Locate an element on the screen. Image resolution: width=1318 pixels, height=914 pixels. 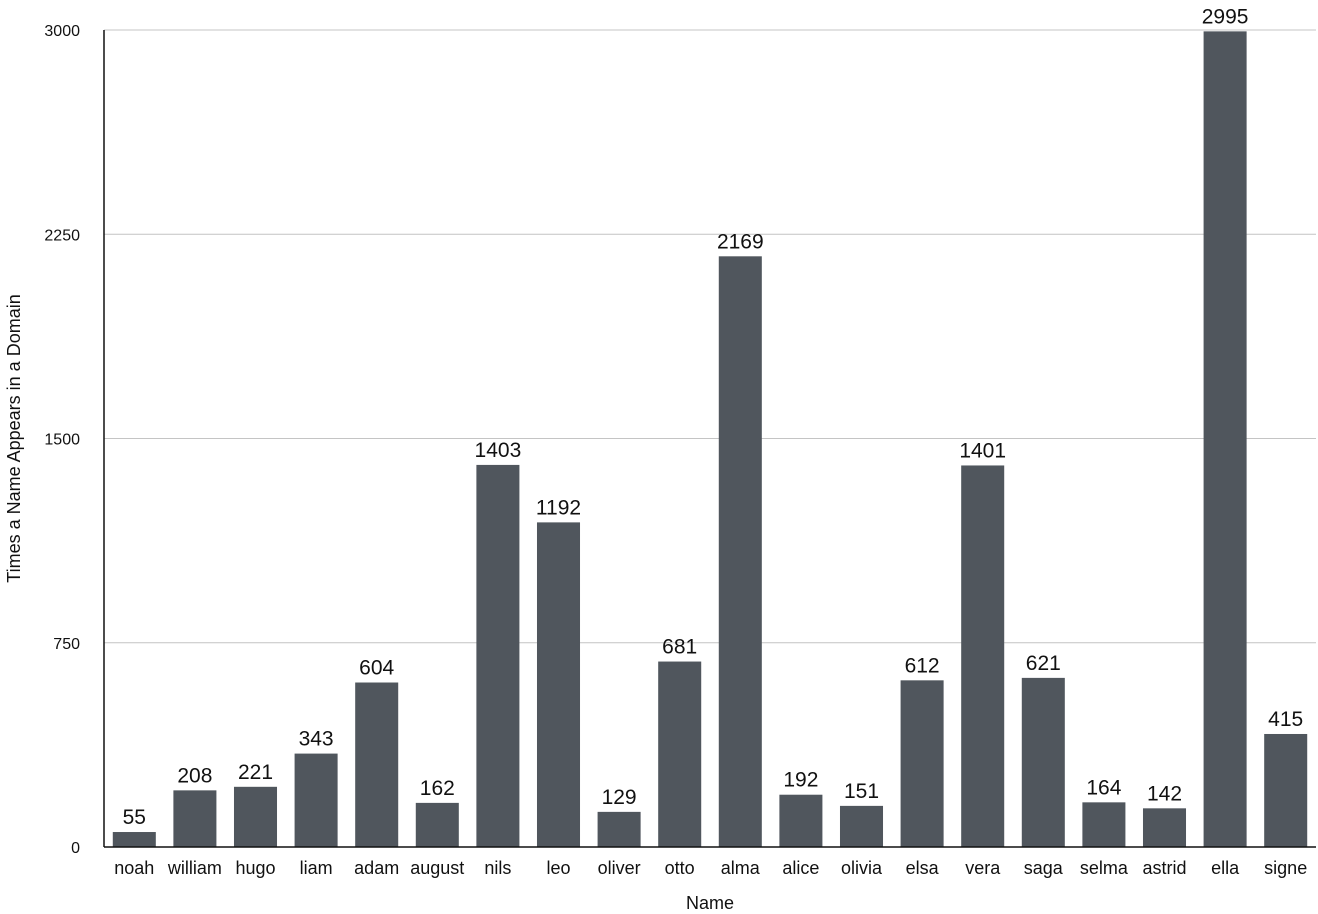
y-tick-label: 2250 is located at coordinates (62, 235).